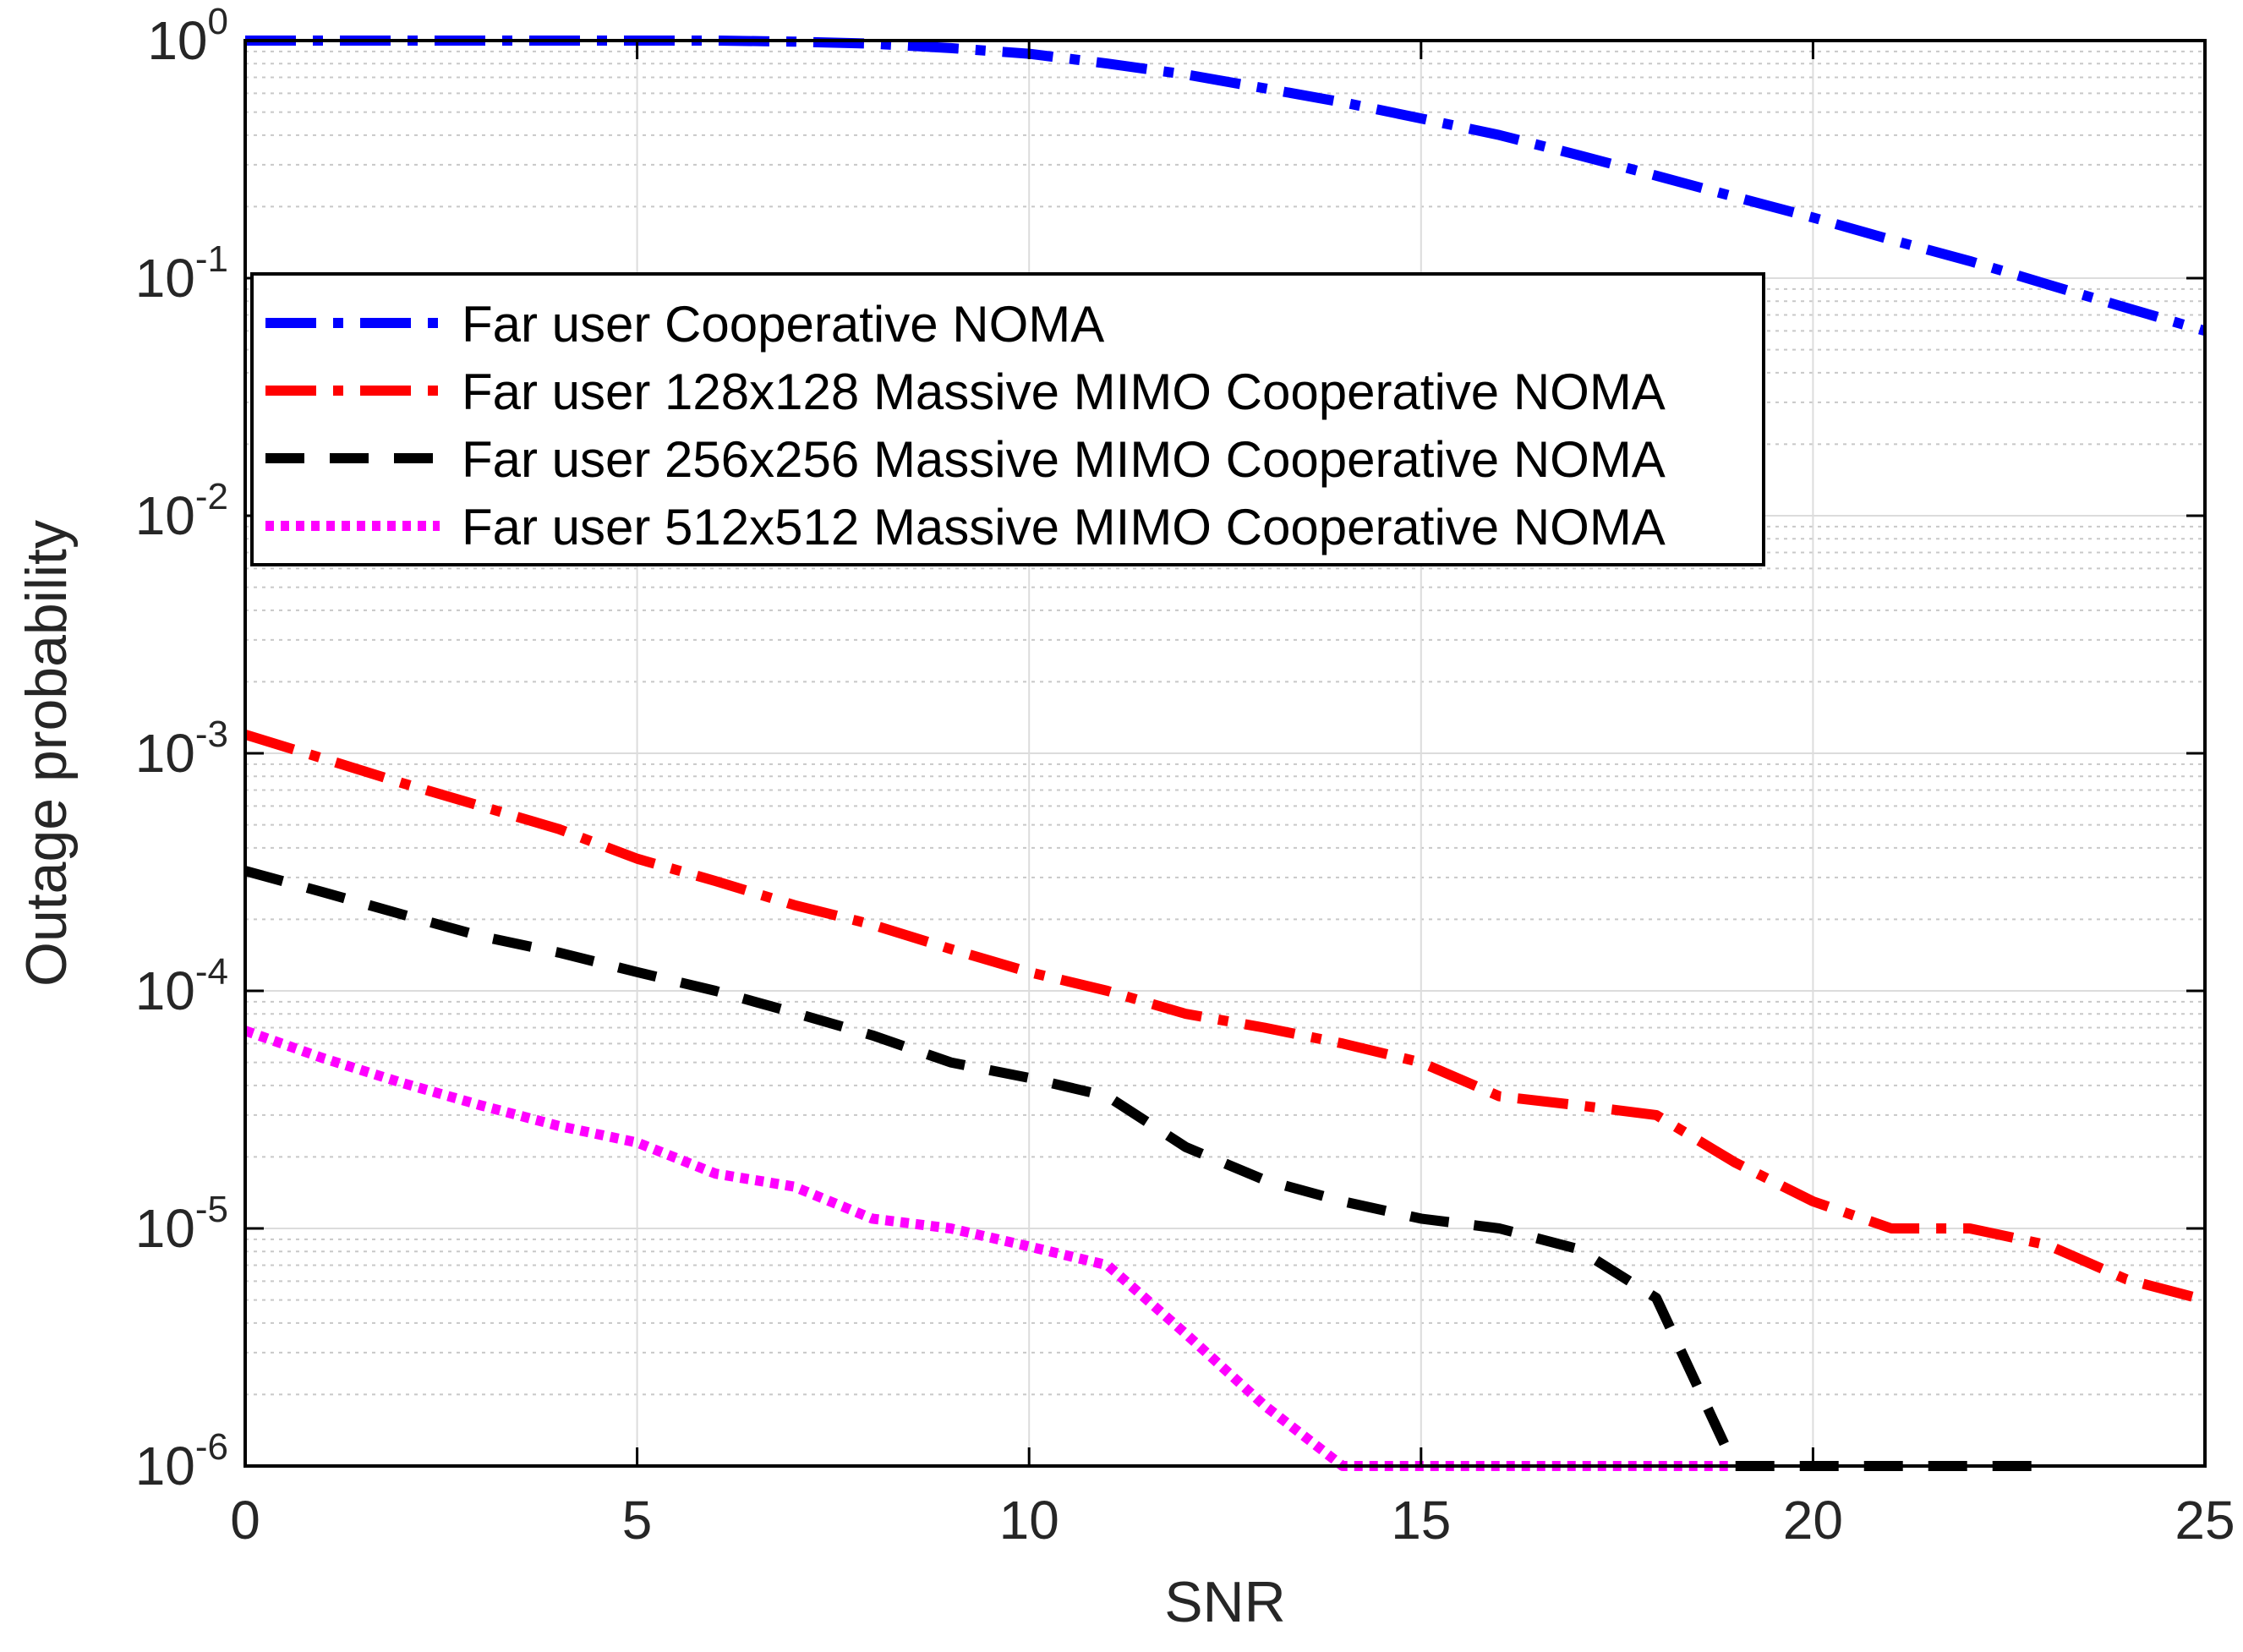  What do you see at coordinates (182, 1224) in the screenshot?
I see `y-tick-label: 10⁻⁵` at bounding box center [182, 1224].